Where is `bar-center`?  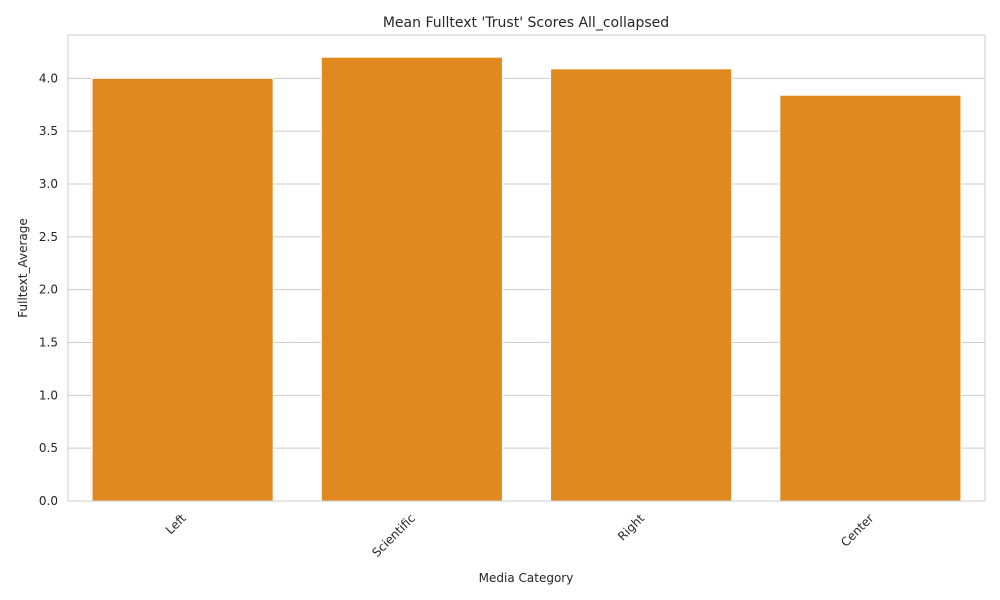
bar-center is located at coordinates (870, 298).